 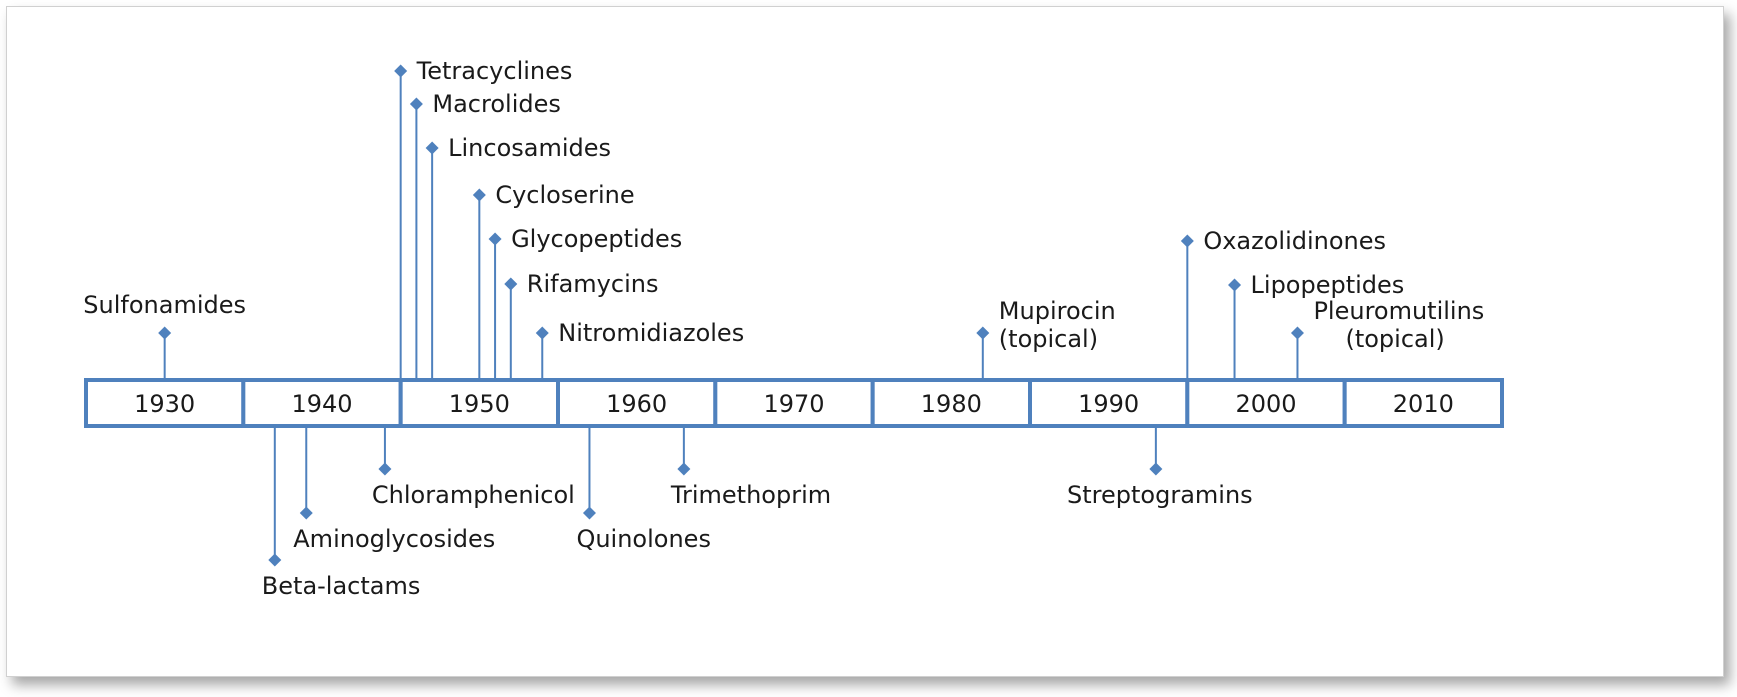 I want to click on event-glycopeptides: Glycopeptides, so click(x=585, y=302).